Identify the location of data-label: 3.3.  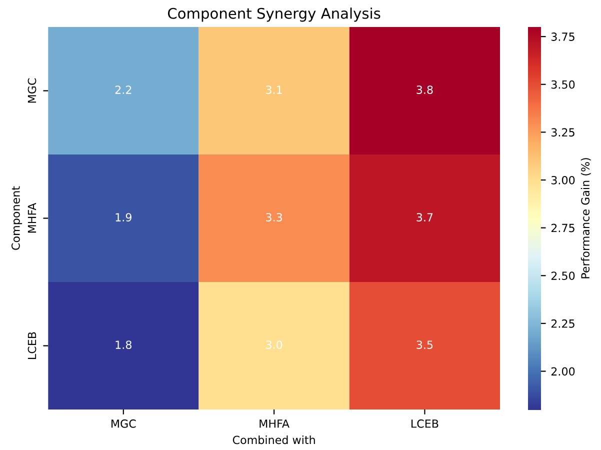
(274, 217).